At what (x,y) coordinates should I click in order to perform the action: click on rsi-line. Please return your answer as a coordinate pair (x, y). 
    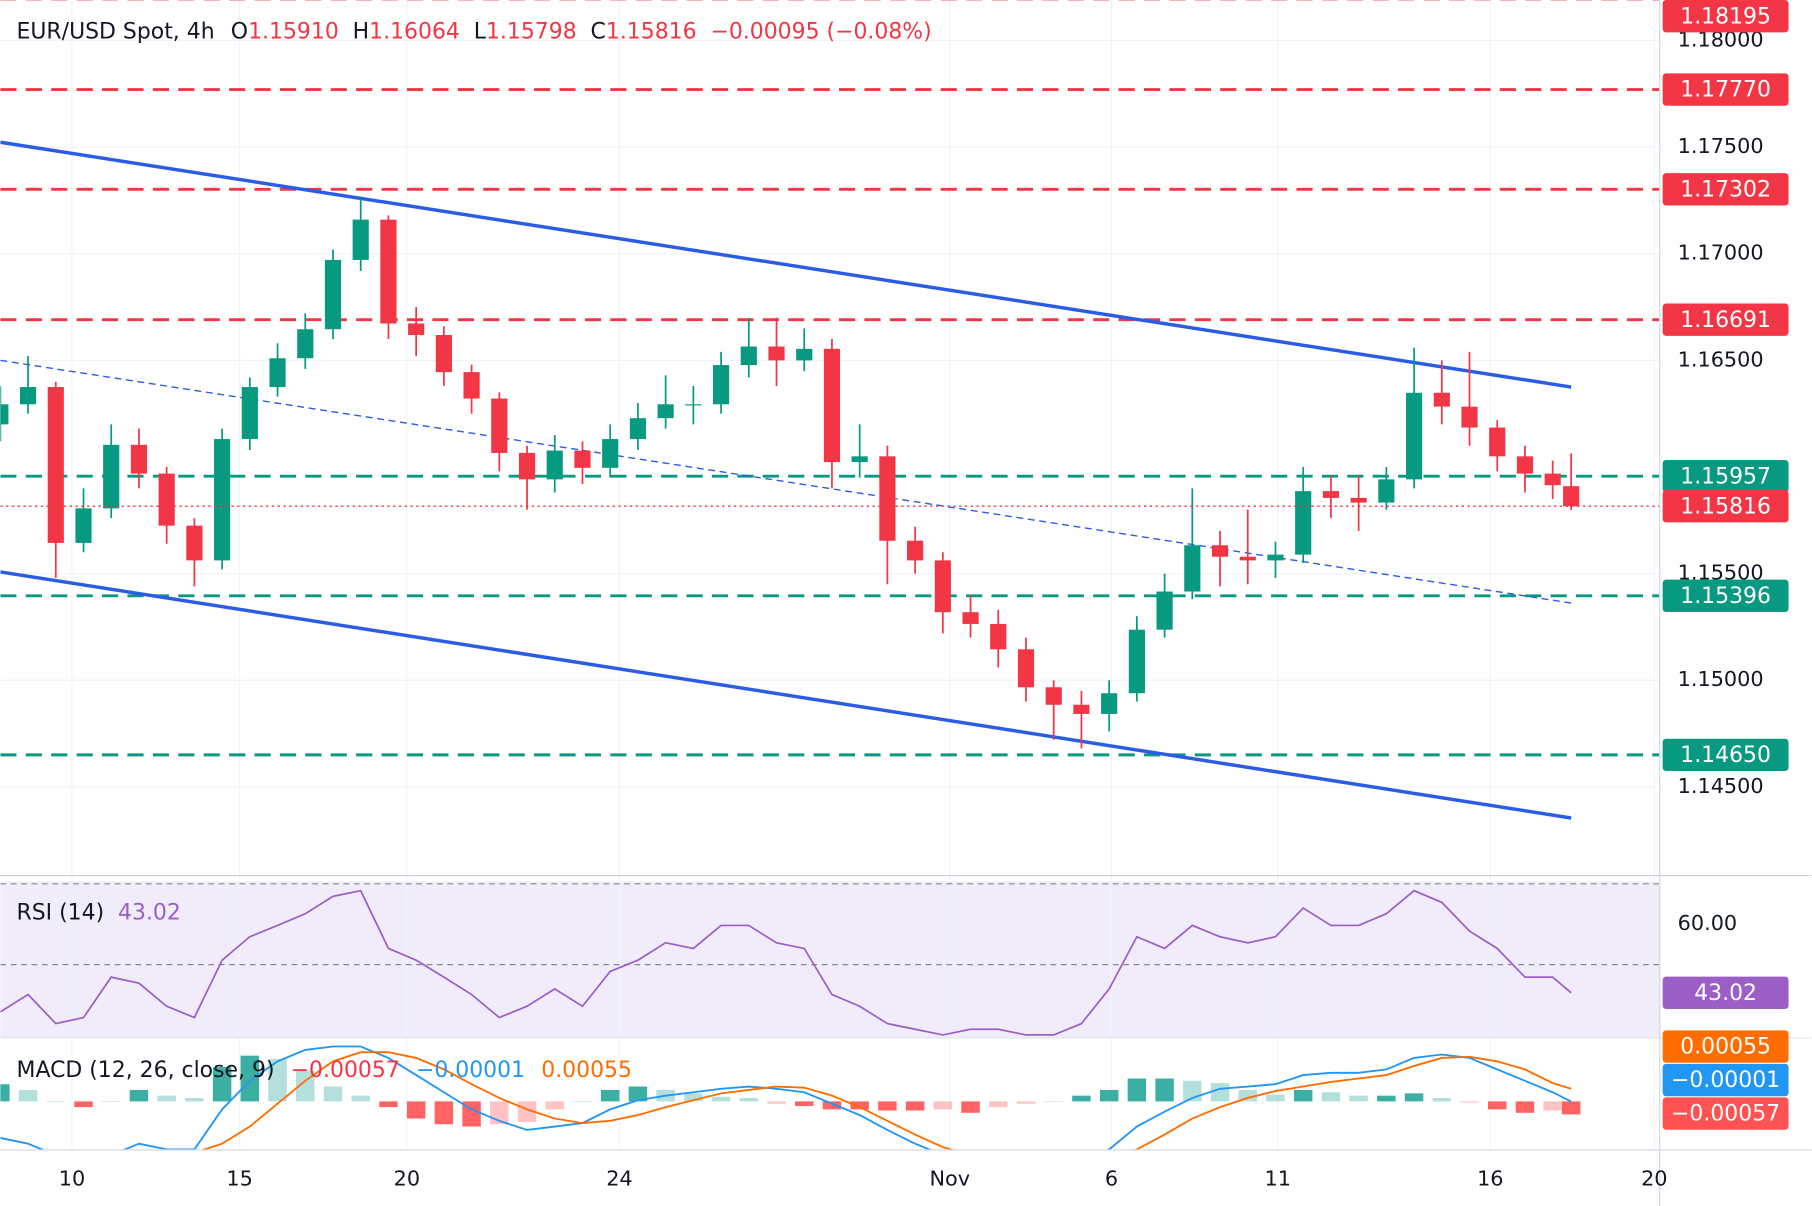
    Looking at the image, I should click on (786, 962).